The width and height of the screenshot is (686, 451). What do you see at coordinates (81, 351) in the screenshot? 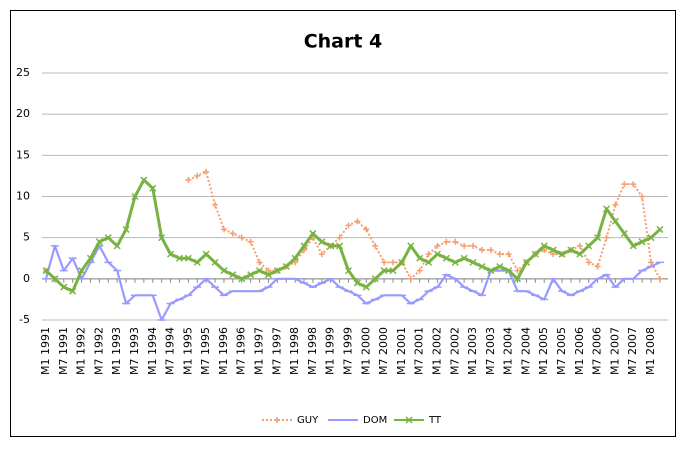
I see `x-tick-label: M1 1992` at bounding box center [81, 351].